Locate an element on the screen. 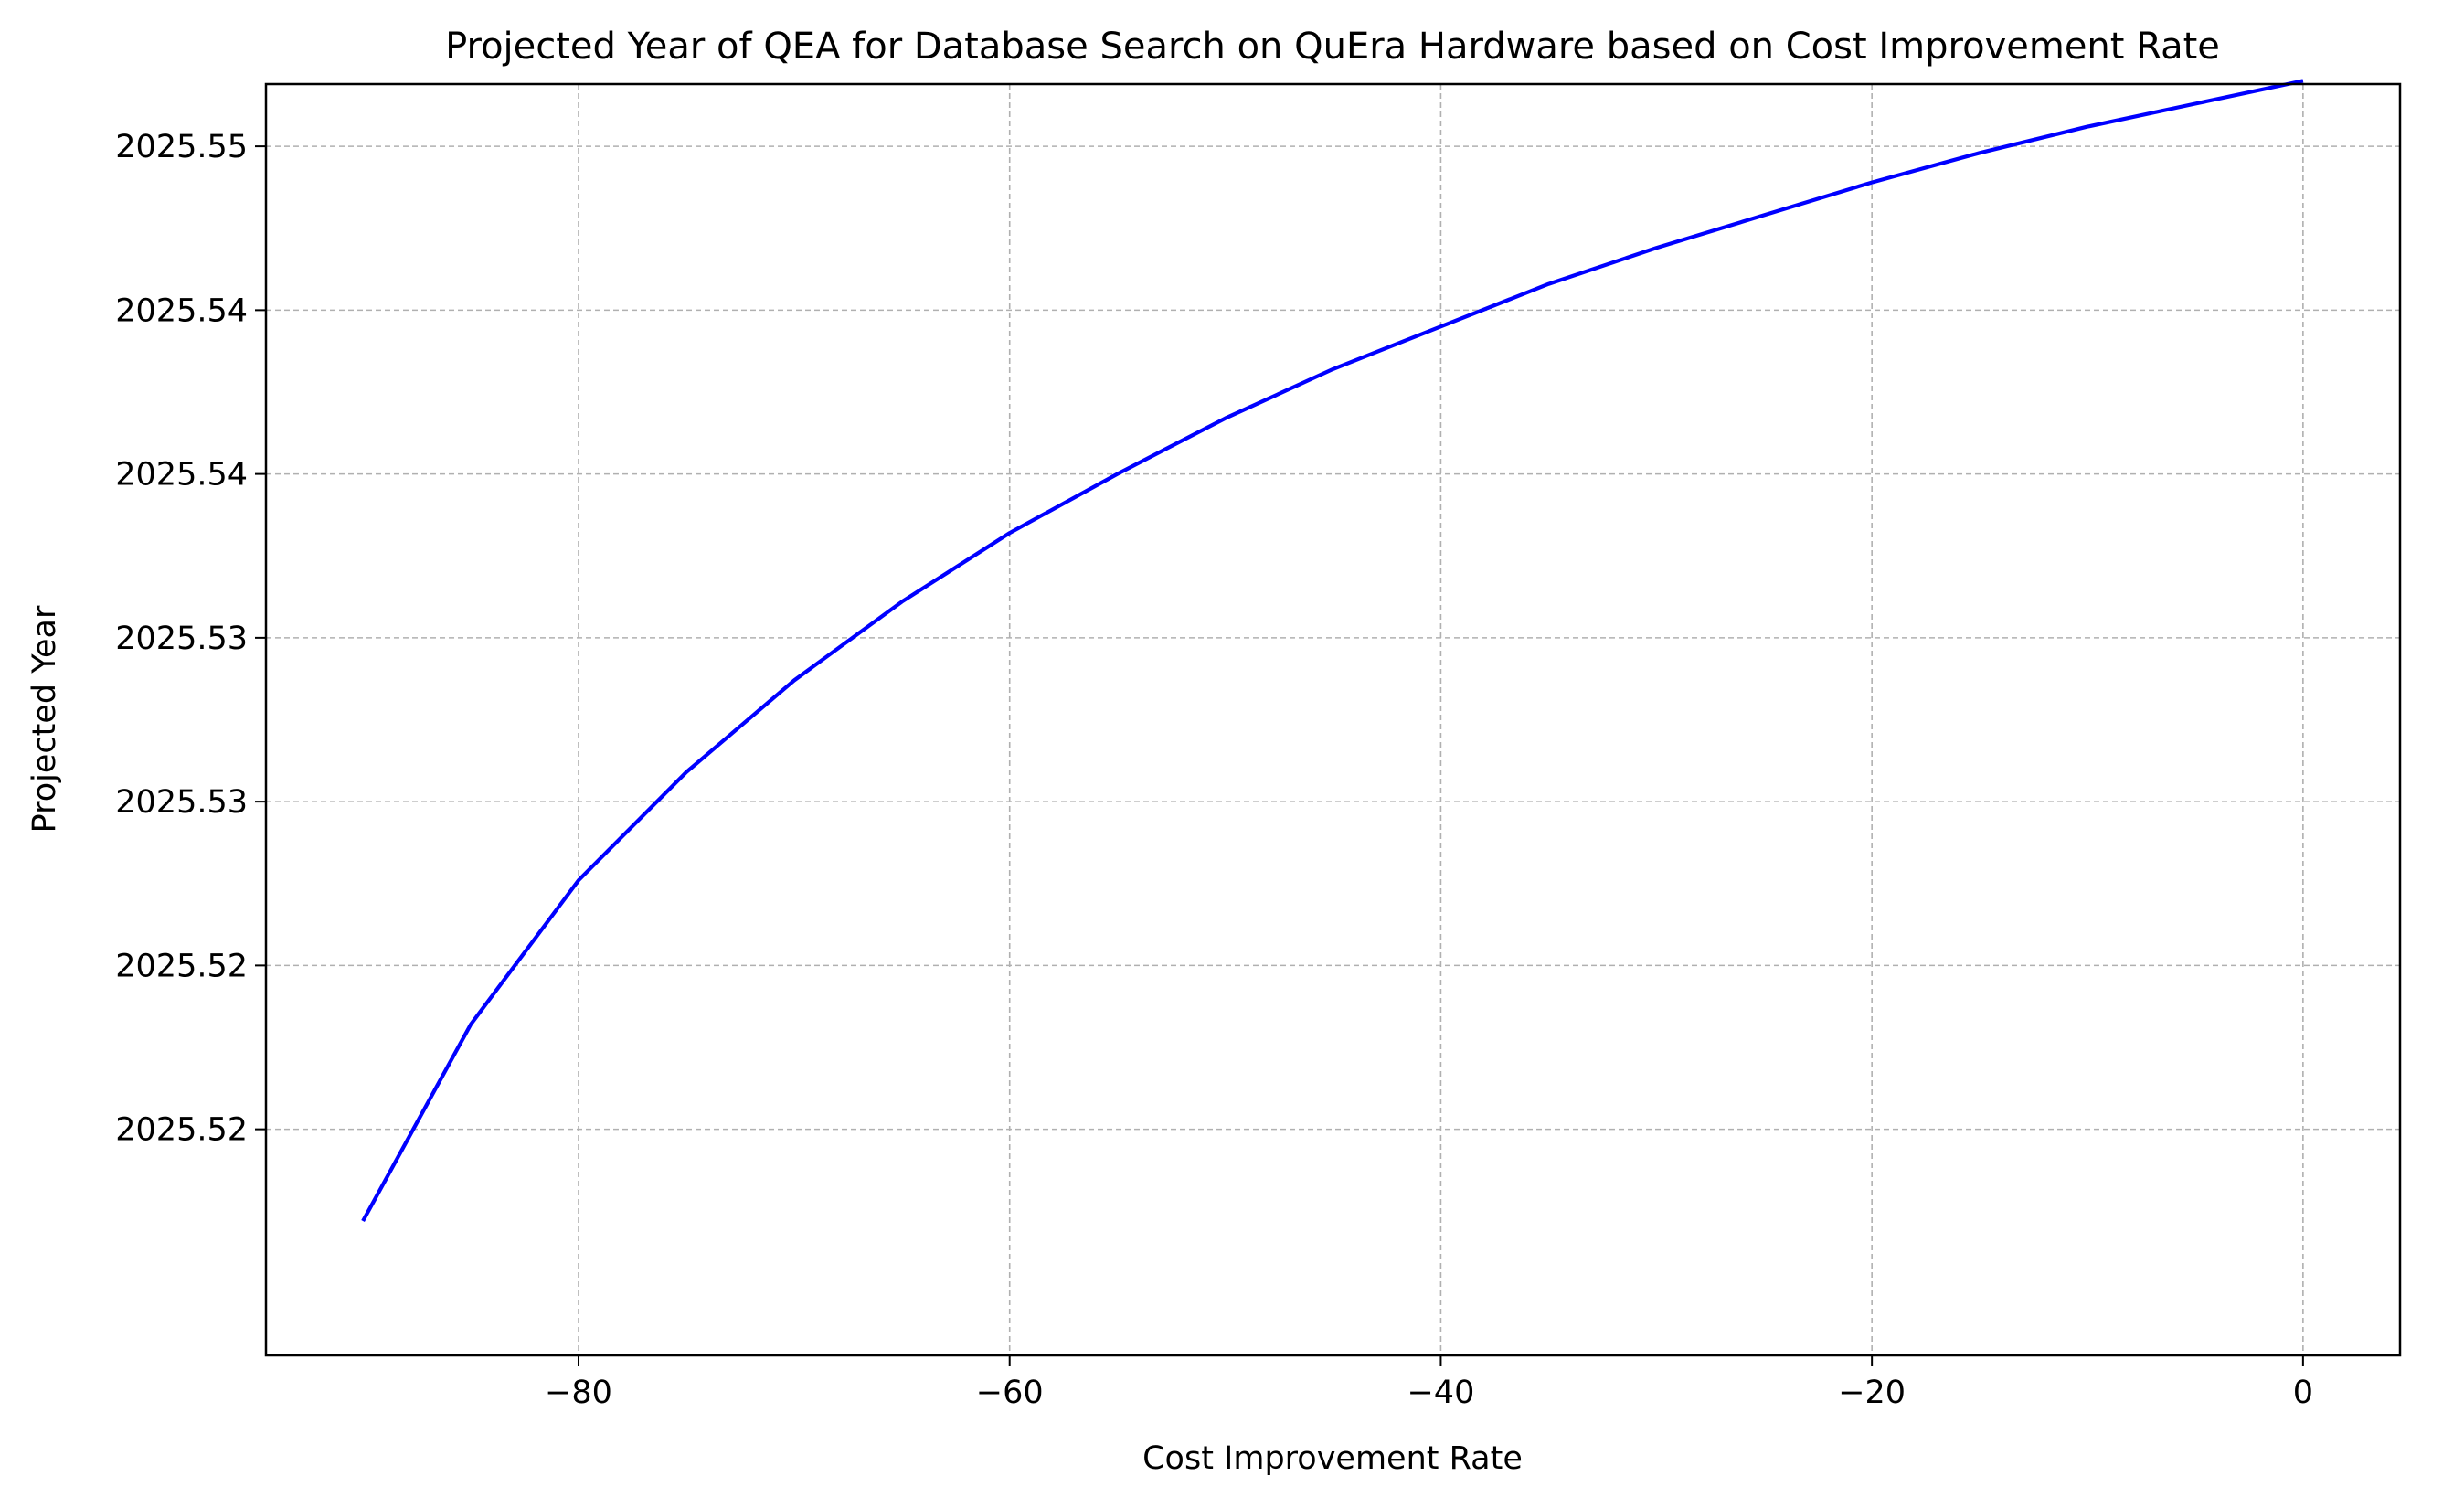 This screenshot has height=1497, width=2464. x-tick-label: 0 is located at coordinates (2303, 1393).